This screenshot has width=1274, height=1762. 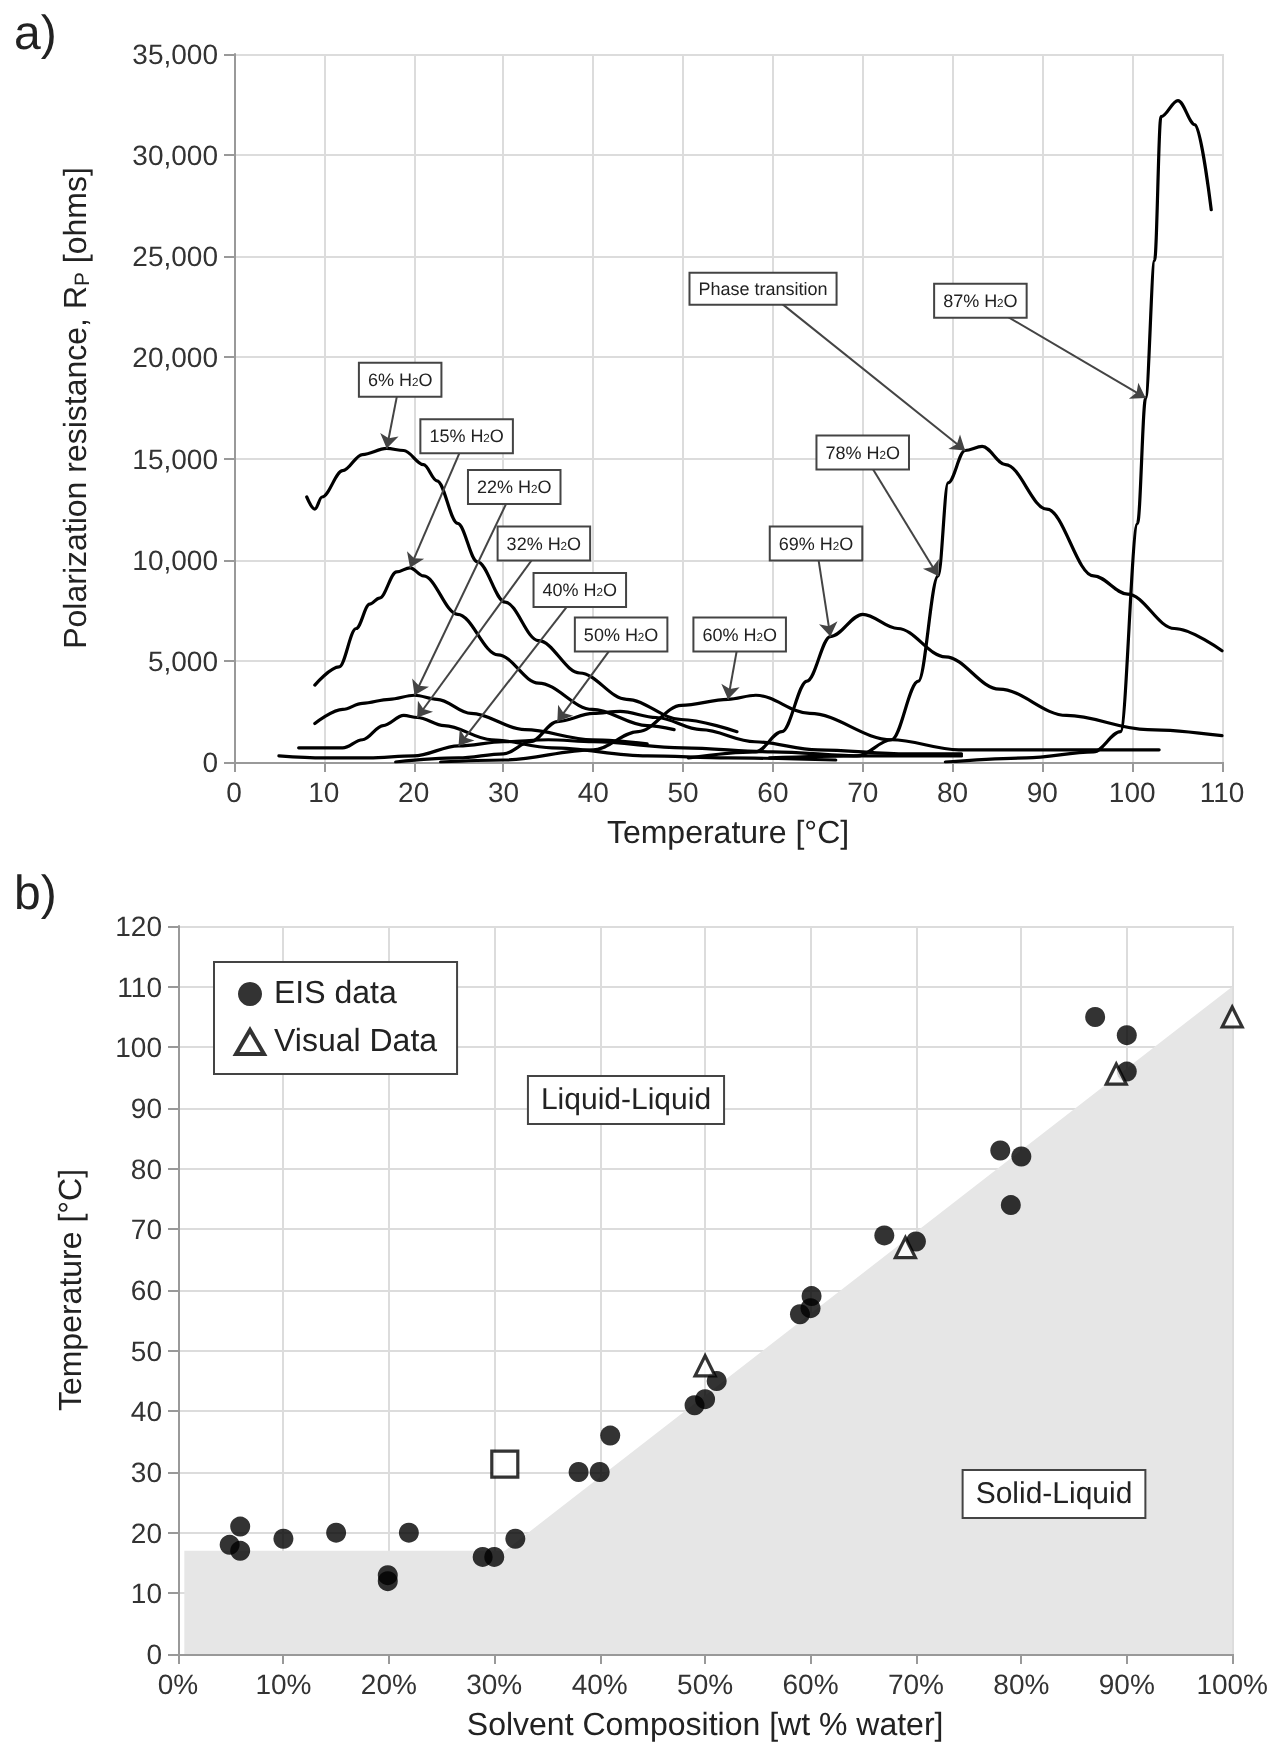 I want to click on x-tick-label: 100, so click(x=1132, y=792).